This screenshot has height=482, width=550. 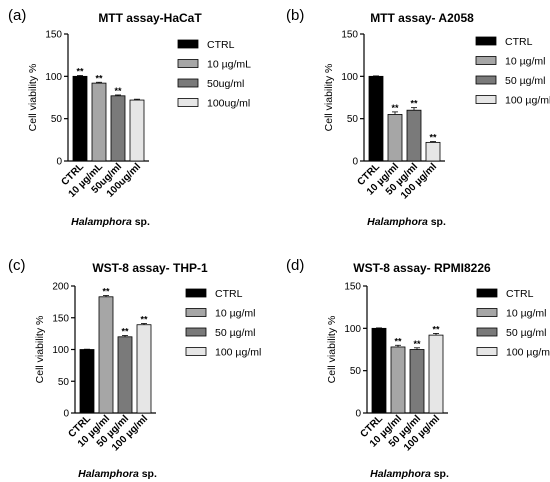 I want to click on y-tick-label: 200, so click(x=60, y=287).